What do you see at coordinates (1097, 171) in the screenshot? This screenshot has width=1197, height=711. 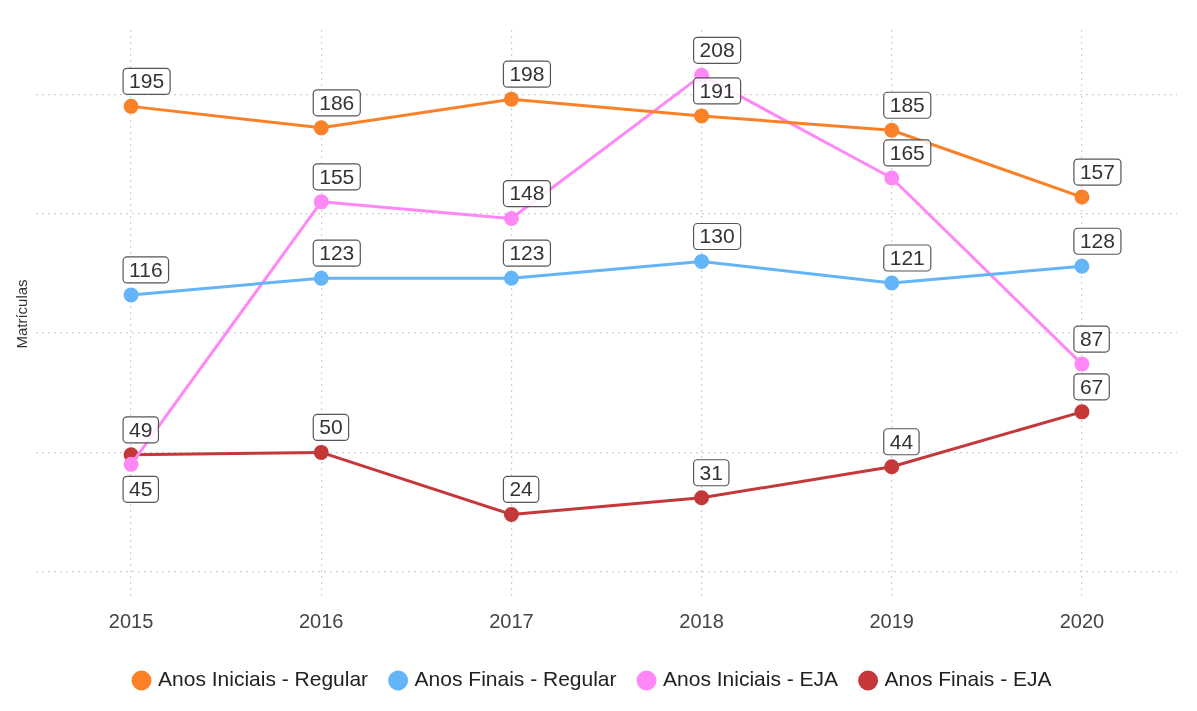 I see `data-label: 157` at bounding box center [1097, 171].